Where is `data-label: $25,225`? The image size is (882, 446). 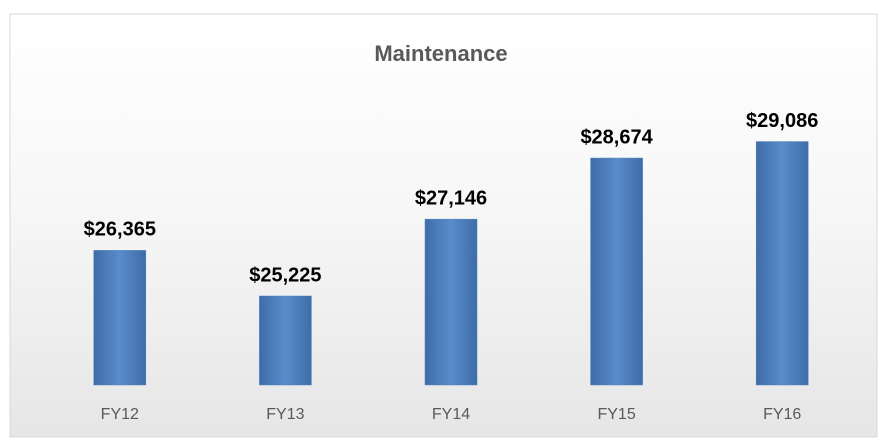
data-label: $25,225 is located at coordinates (285, 275).